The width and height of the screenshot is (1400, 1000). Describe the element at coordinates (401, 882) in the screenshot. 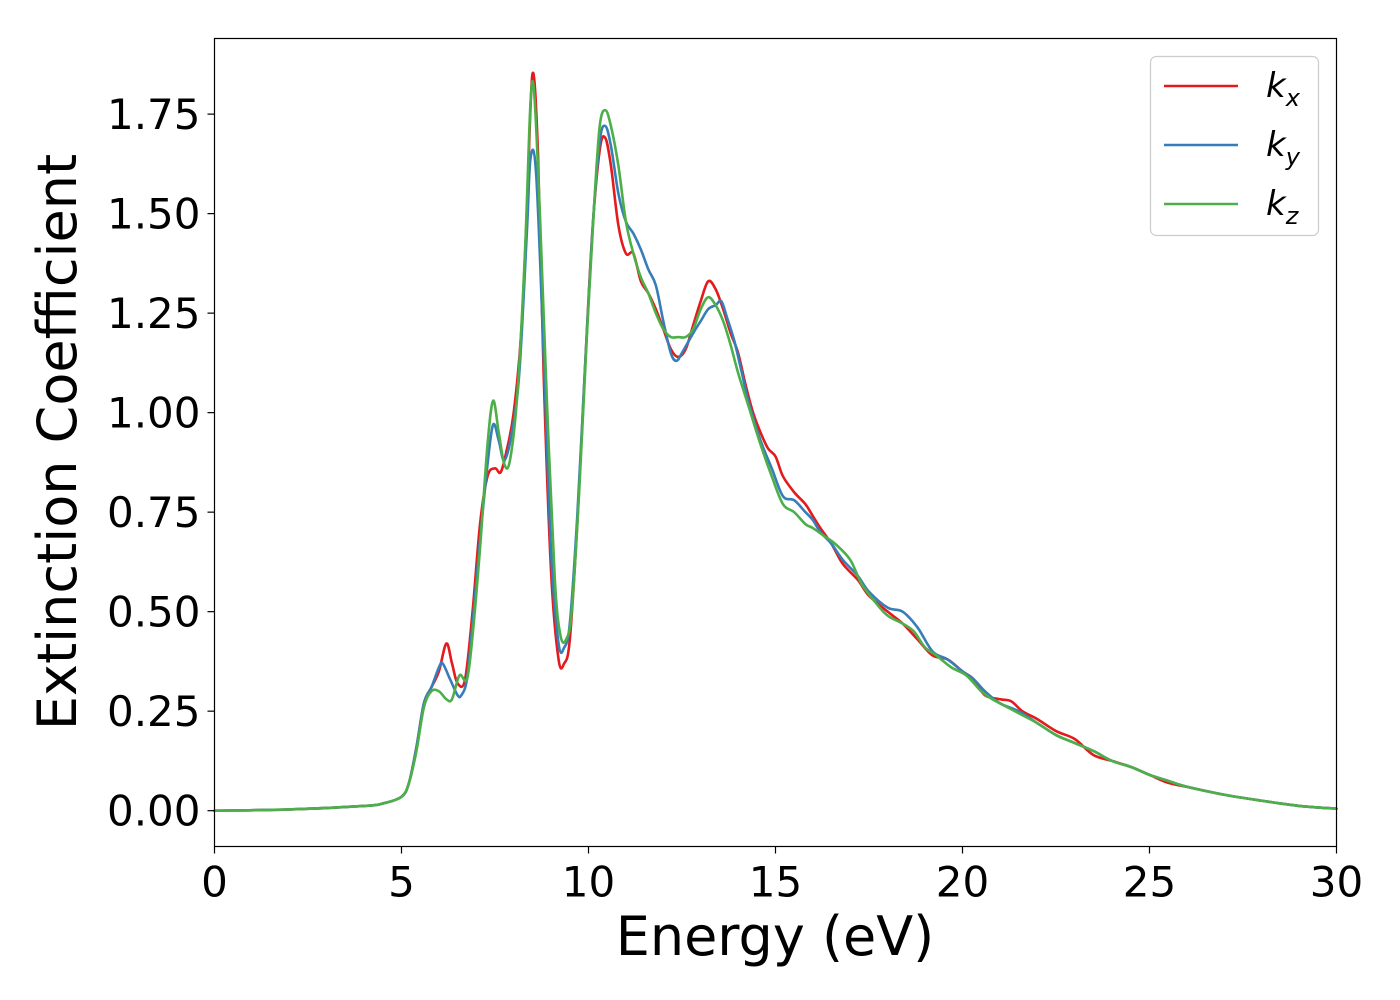

I see `x-tick-label: 5` at that location.